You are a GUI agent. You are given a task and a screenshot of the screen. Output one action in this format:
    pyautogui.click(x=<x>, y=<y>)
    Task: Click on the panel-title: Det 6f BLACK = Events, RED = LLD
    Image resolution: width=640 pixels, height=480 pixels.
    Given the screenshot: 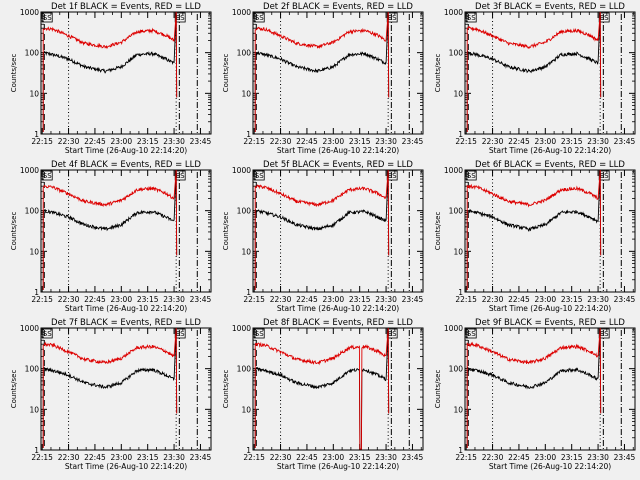 What is the action you would take?
    pyautogui.click(x=550, y=165)
    